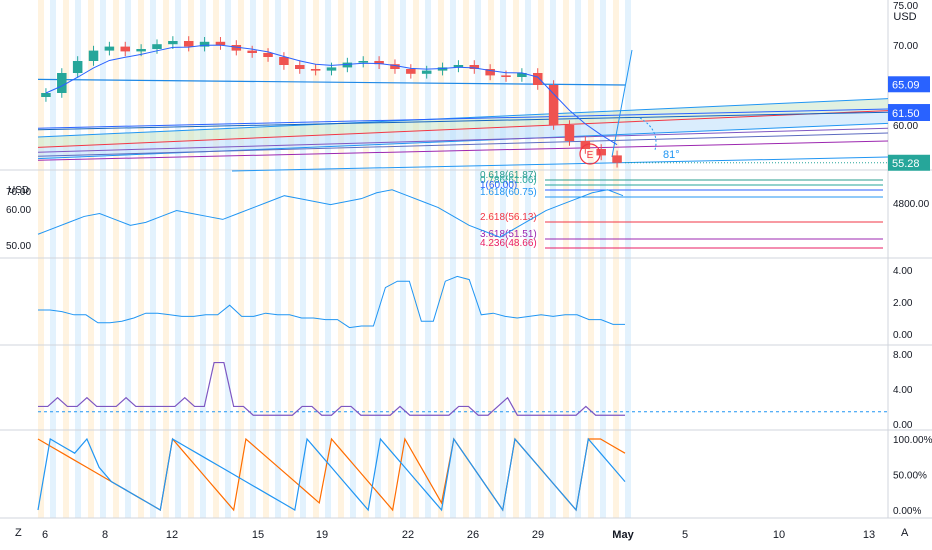  Describe the element at coordinates (903, 335) in the screenshot. I see `pane-3-tick: 0.00` at that location.